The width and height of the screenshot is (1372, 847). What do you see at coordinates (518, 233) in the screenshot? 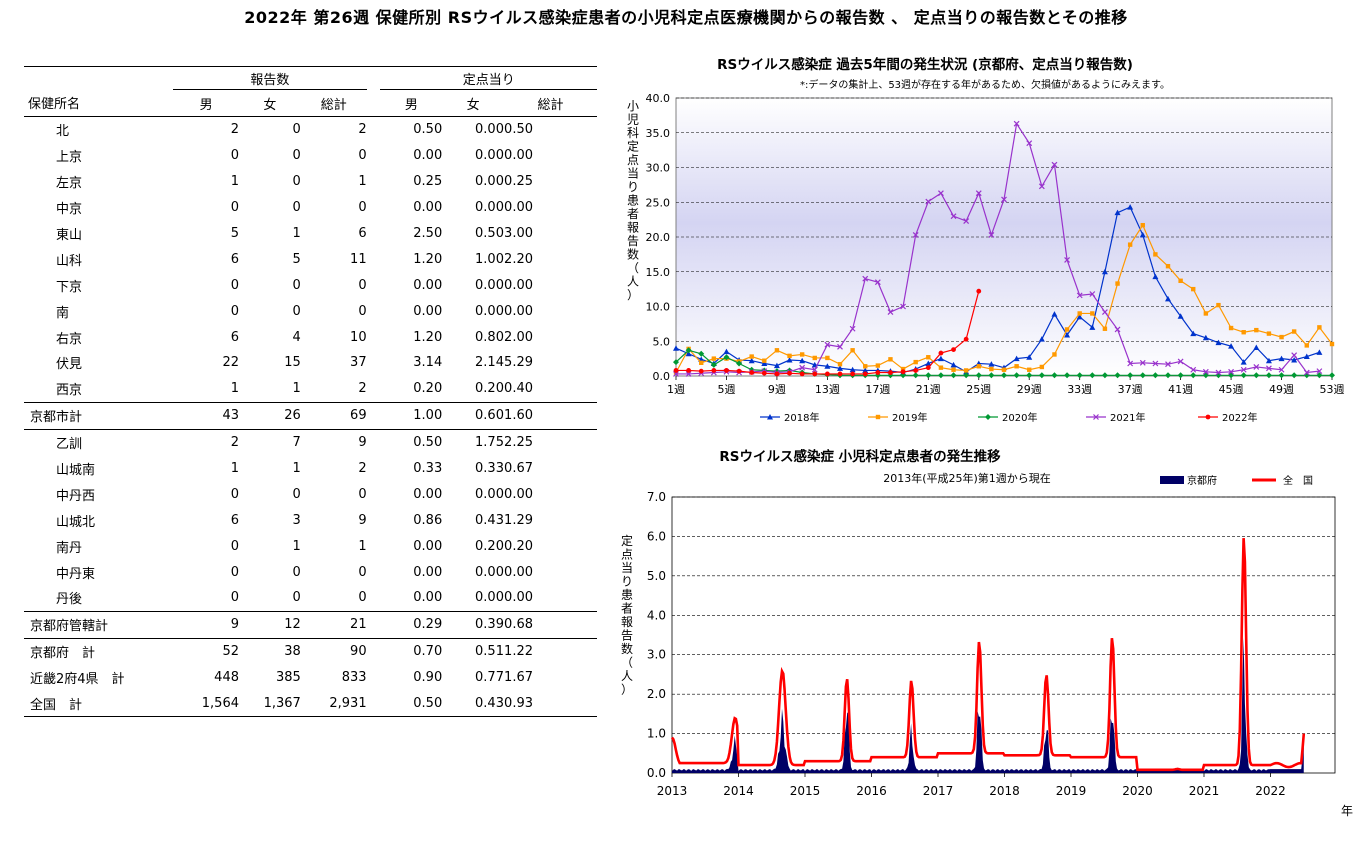
I see `table-cell-per-total: 3.00` at bounding box center [518, 233].